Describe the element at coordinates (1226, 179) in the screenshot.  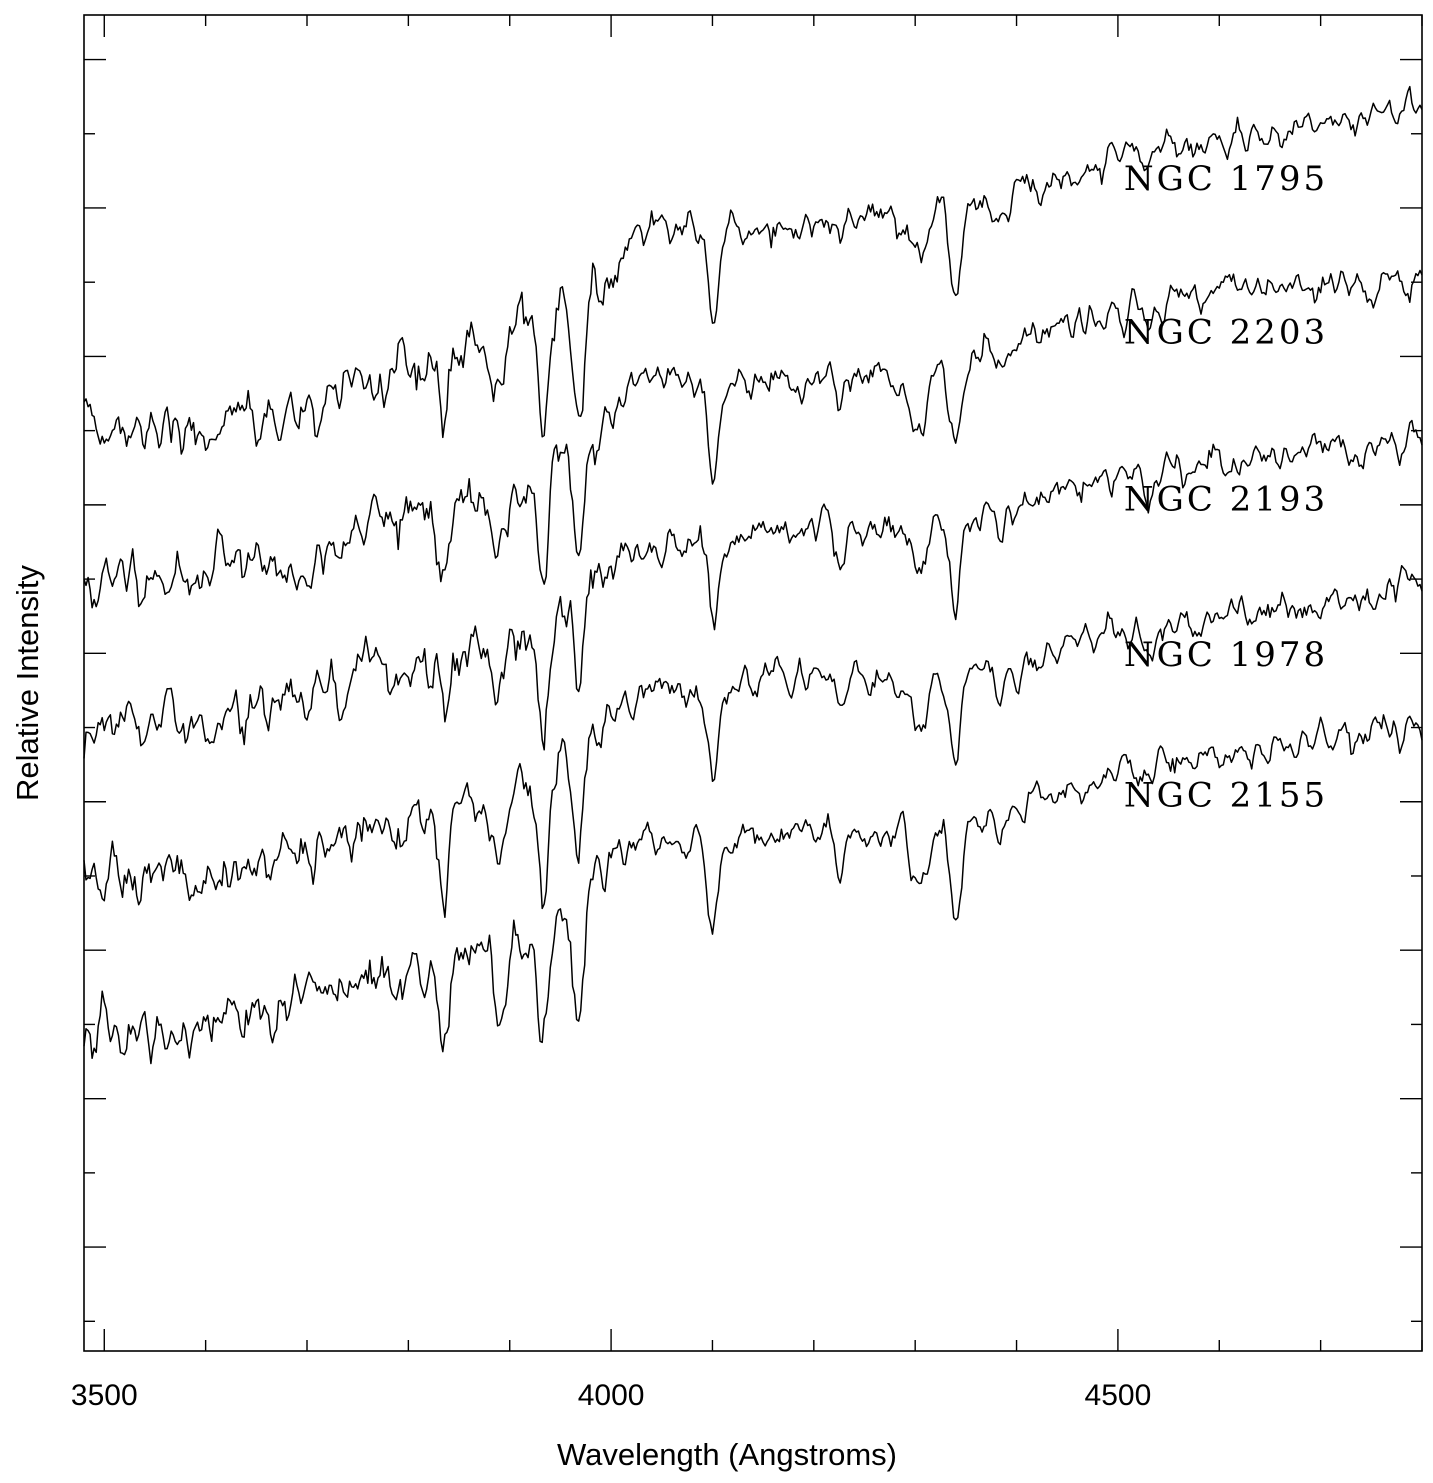
I see `series-label: NGC 1795` at that location.